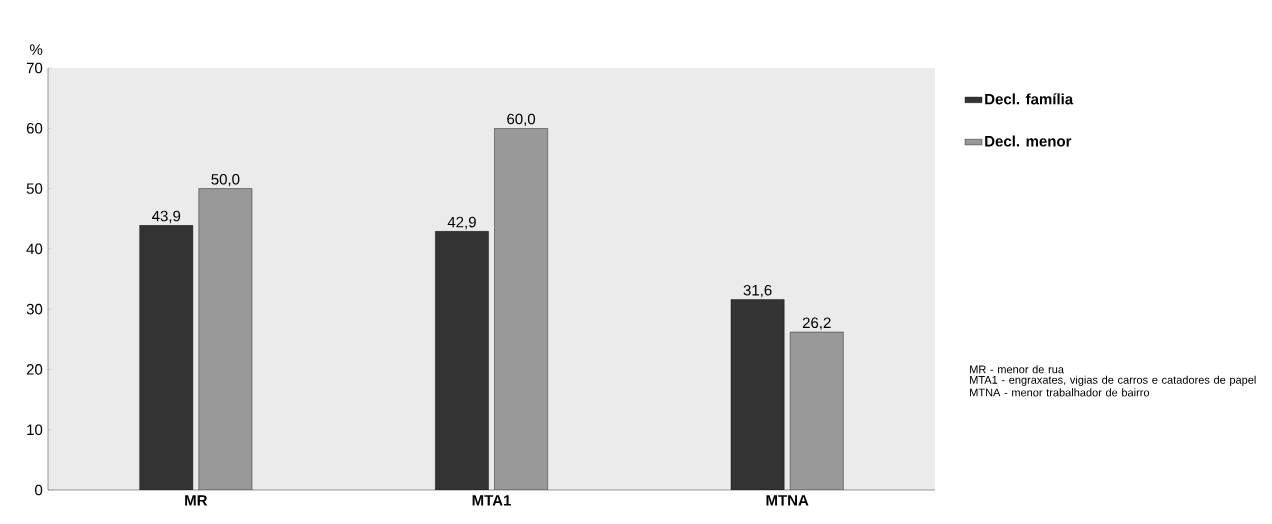 This screenshot has width=1272, height=524. What do you see at coordinates (39, 490) in the screenshot?
I see `y-tick-label: 0` at bounding box center [39, 490].